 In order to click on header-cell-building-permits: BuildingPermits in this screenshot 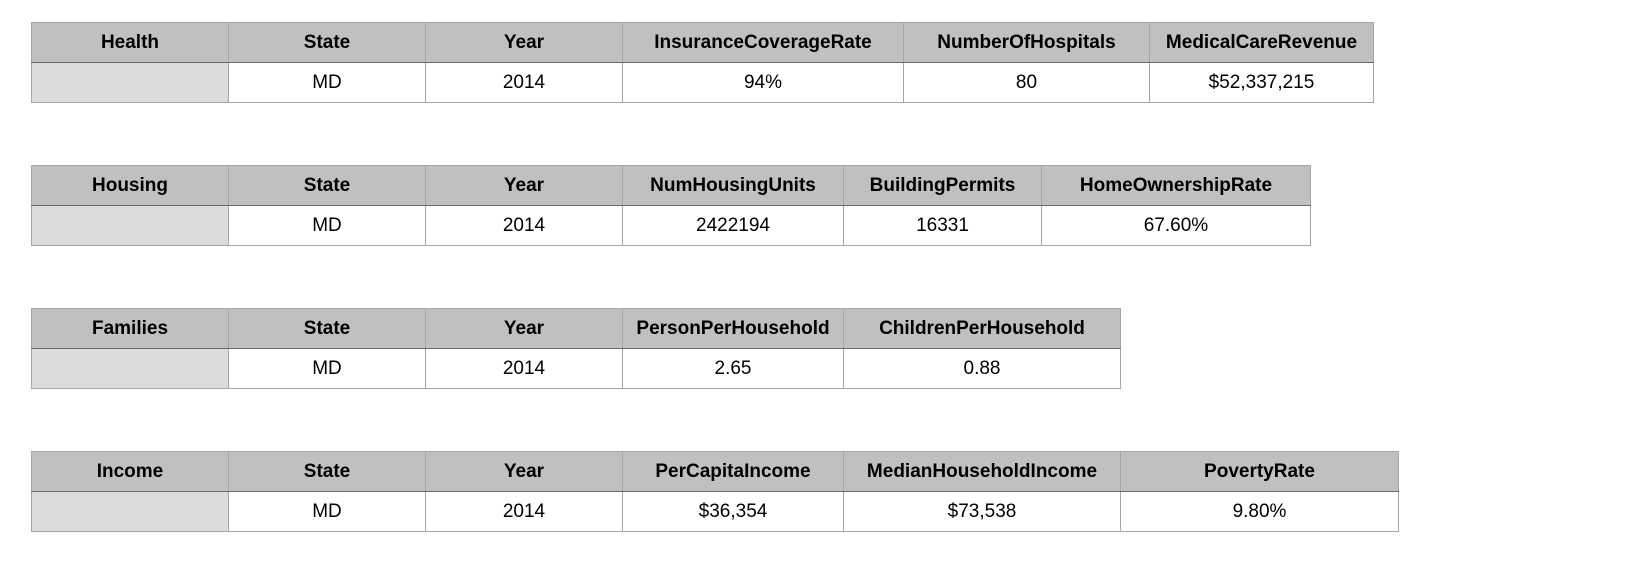, I will do `click(942, 185)`.